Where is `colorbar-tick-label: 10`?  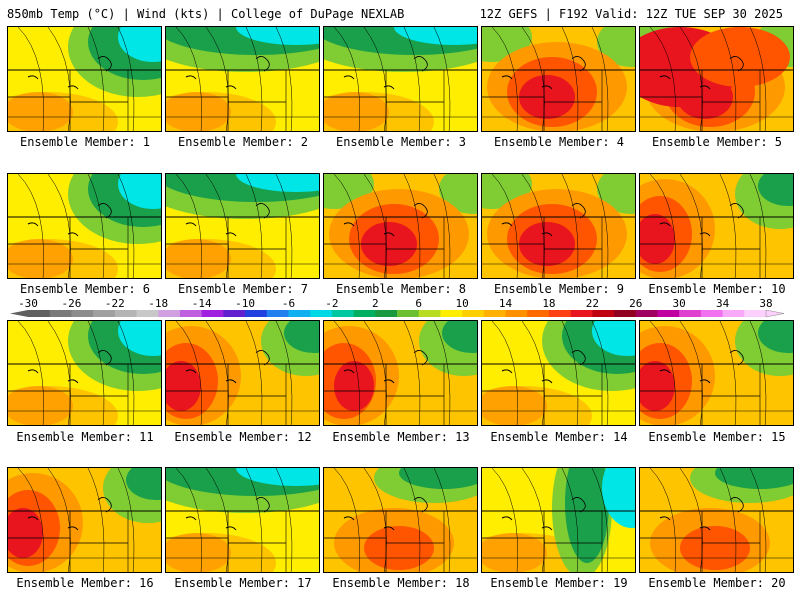 colorbar-tick-label: 10 is located at coordinates (462, 303).